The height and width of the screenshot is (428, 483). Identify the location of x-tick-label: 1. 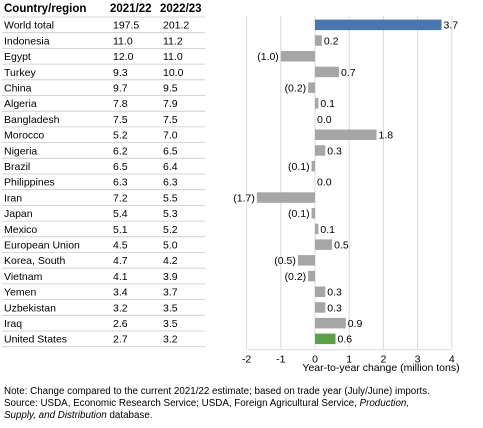
(349, 360).